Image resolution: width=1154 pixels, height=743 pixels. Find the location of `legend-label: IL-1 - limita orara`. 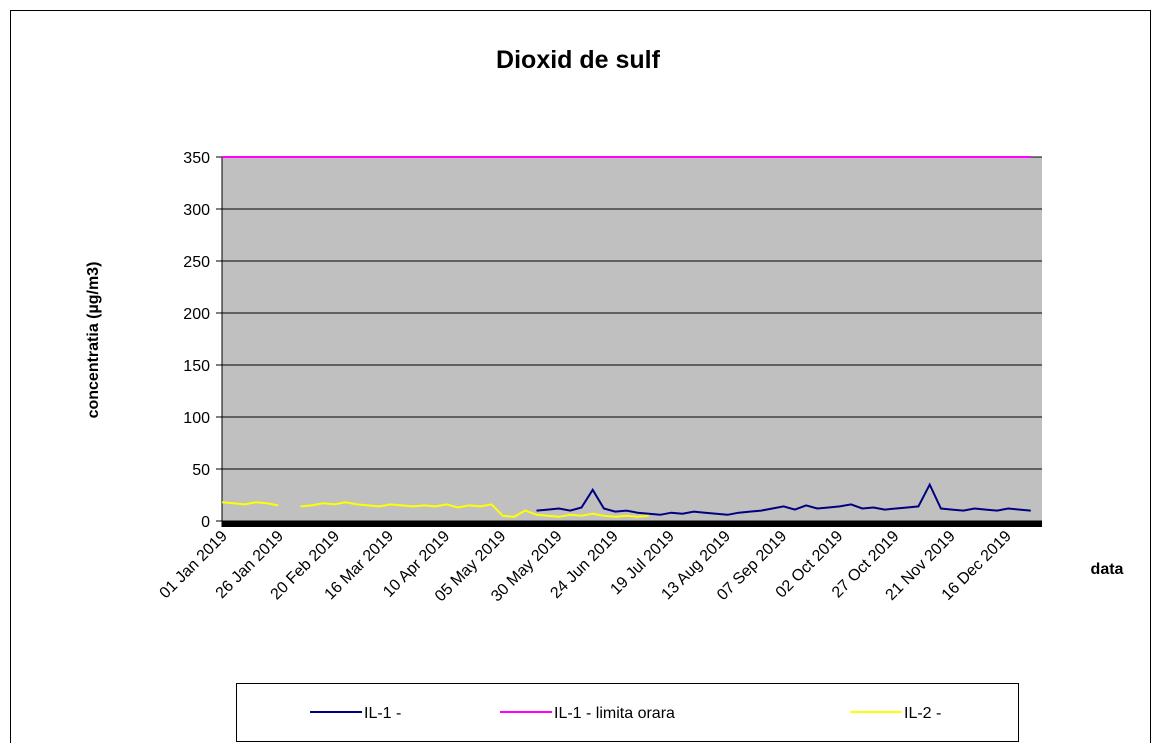

legend-label: IL-1 - limita orara is located at coordinates (614, 713).